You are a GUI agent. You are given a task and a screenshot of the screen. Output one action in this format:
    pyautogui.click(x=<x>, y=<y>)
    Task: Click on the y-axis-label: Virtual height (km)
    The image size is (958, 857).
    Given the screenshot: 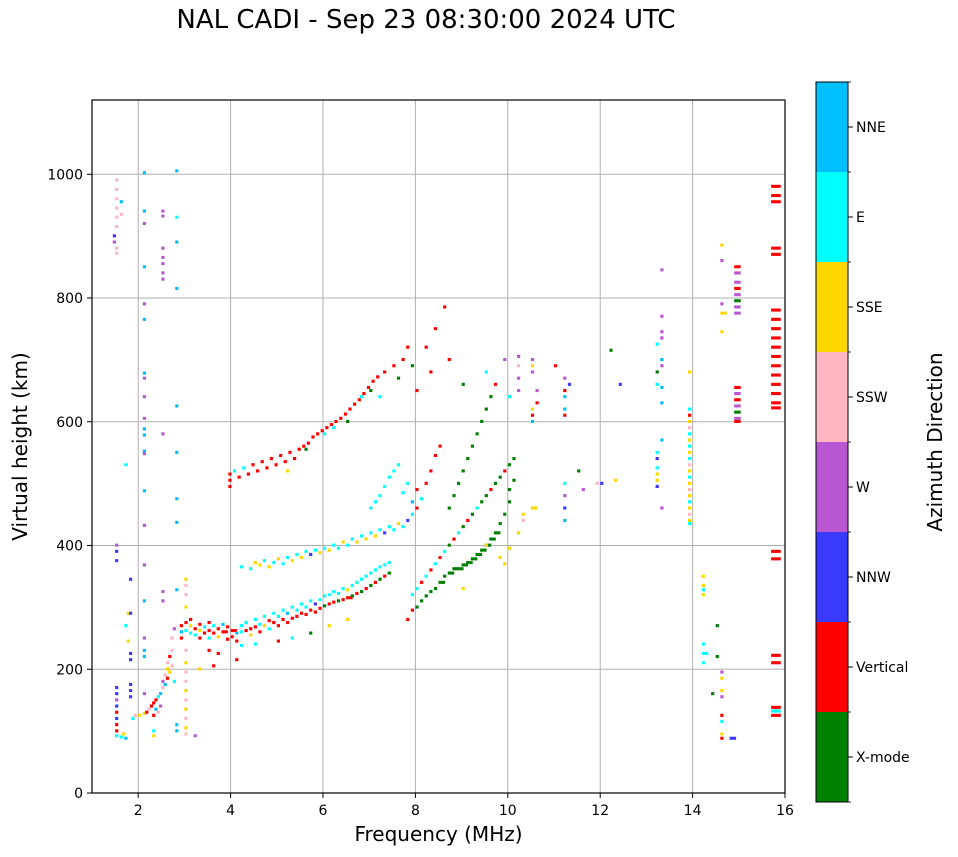 What is the action you would take?
    pyautogui.click(x=20, y=446)
    